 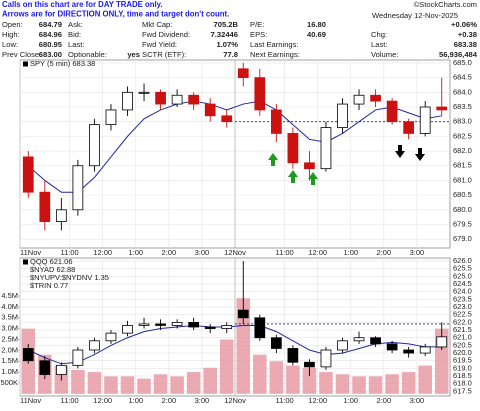 What do you see at coordinates (462, 260) in the screenshot?
I see `y-tick-label: 626.0` at bounding box center [462, 260].